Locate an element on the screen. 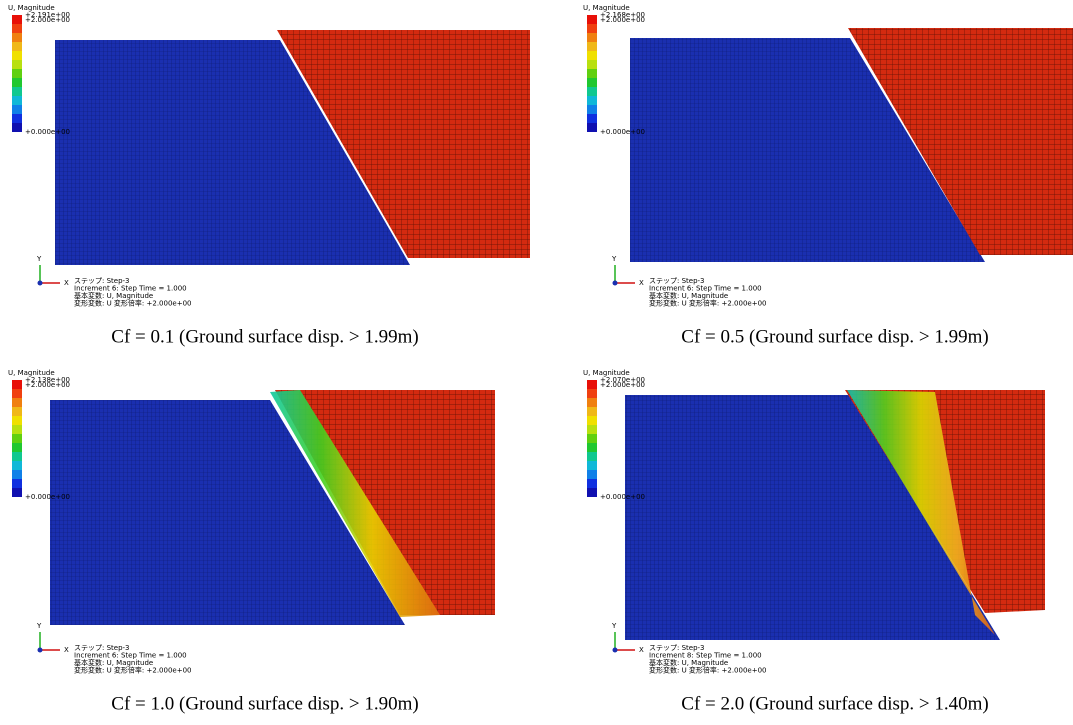 The height and width of the screenshot is (725, 1073). legend-label: +2.070e+00 is located at coordinates (622, 380).